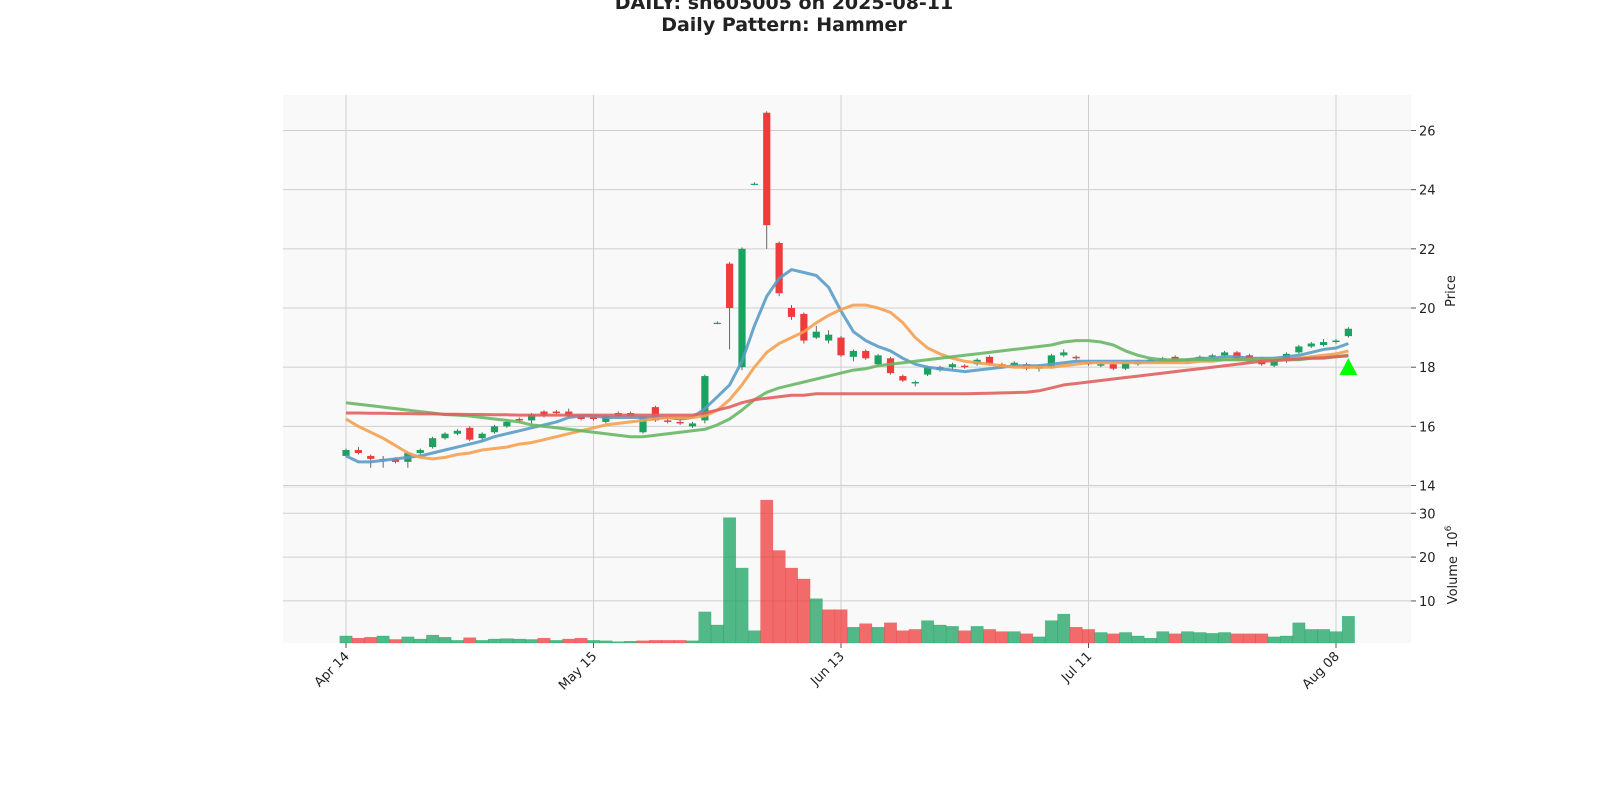 The height and width of the screenshot is (800, 1600). I want to click on volume-axis-label: Volume 106, so click(1452, 564).